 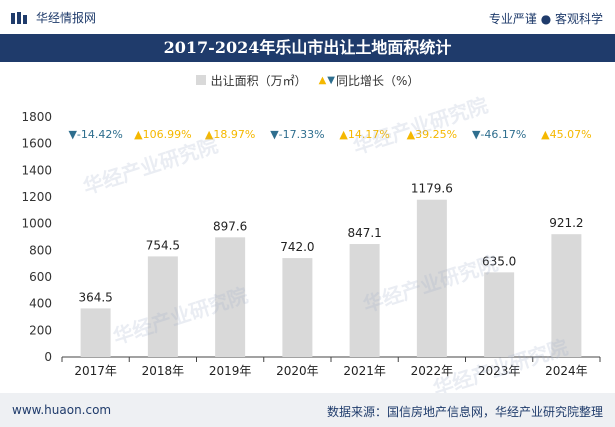 I want to click on x-tick-label: 2019年, so click(x=230, y=371).